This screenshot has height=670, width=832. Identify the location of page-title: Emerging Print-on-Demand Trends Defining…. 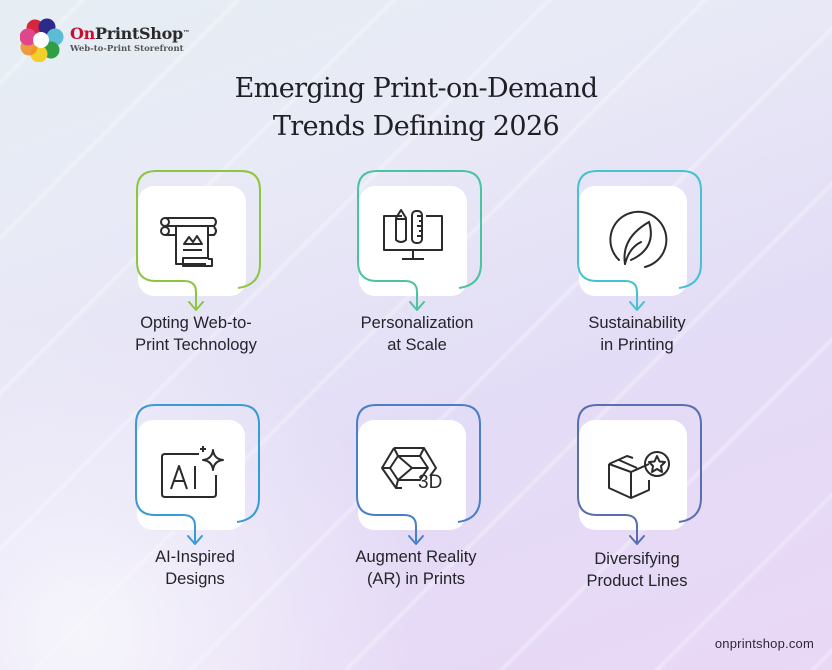
(416, 108).